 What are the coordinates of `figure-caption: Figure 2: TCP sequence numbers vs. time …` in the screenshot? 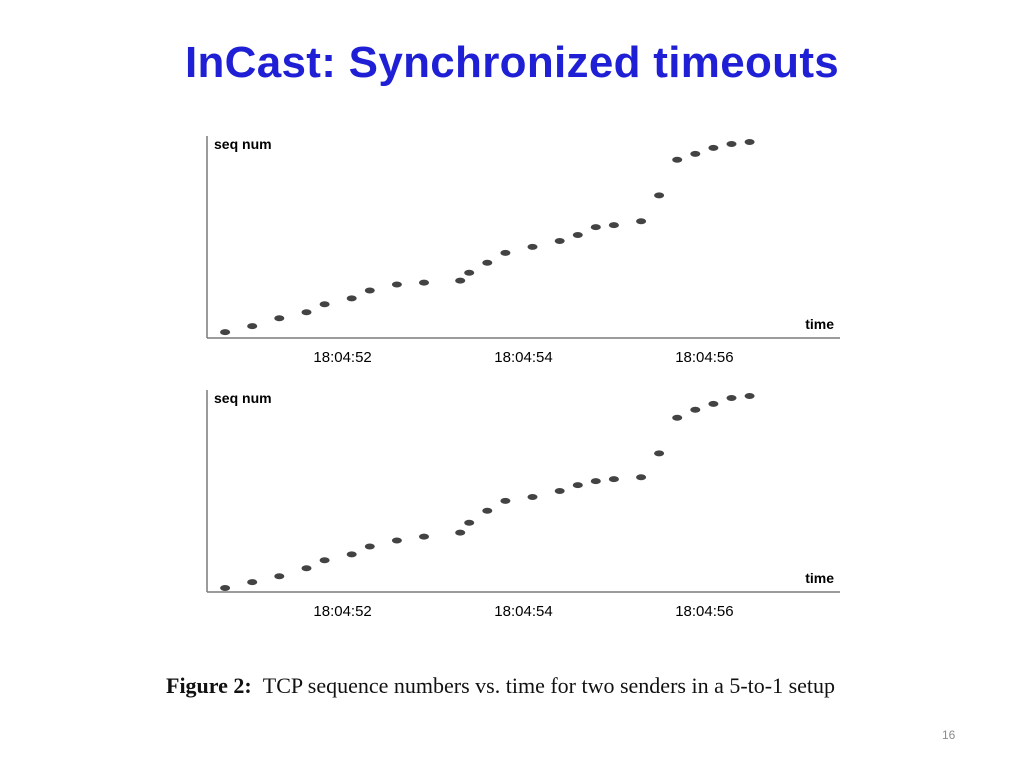 It's located at (531, 685).